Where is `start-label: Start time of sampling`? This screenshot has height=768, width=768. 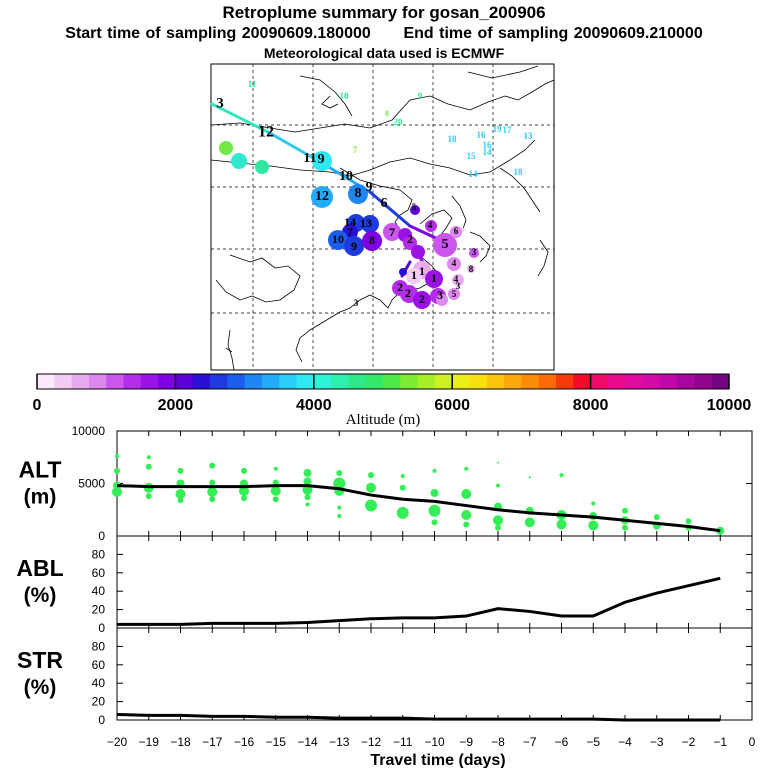
start-label: Start time of sampling is located at coordinates (151, 33).